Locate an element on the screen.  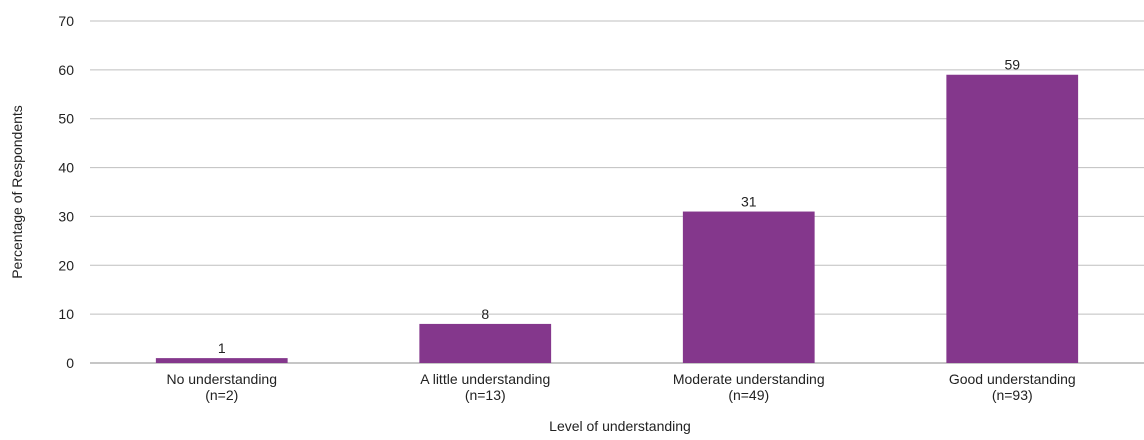
y-tick-label: 60 is located at coordinates (66, 70).